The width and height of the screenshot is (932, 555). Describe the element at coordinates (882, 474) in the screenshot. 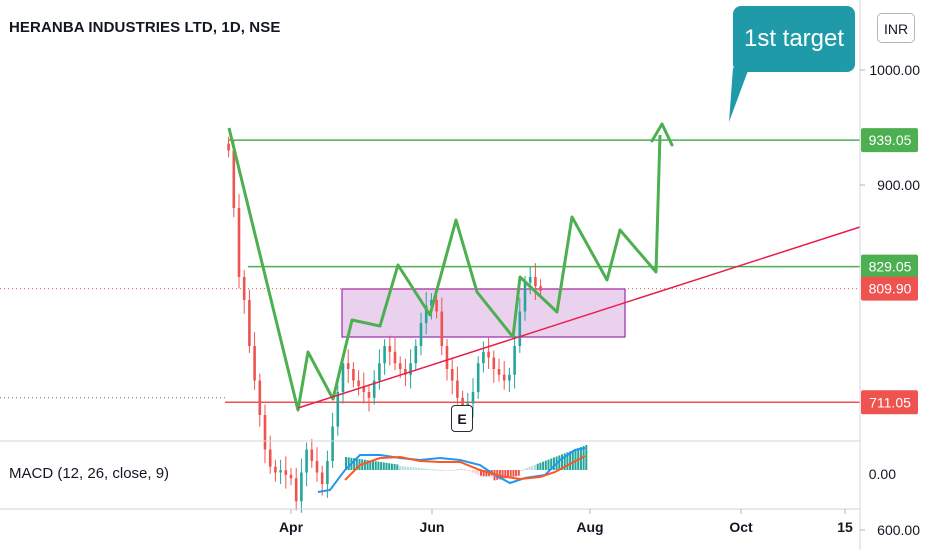

I see `macd-tick-label: 0.00` at that location.